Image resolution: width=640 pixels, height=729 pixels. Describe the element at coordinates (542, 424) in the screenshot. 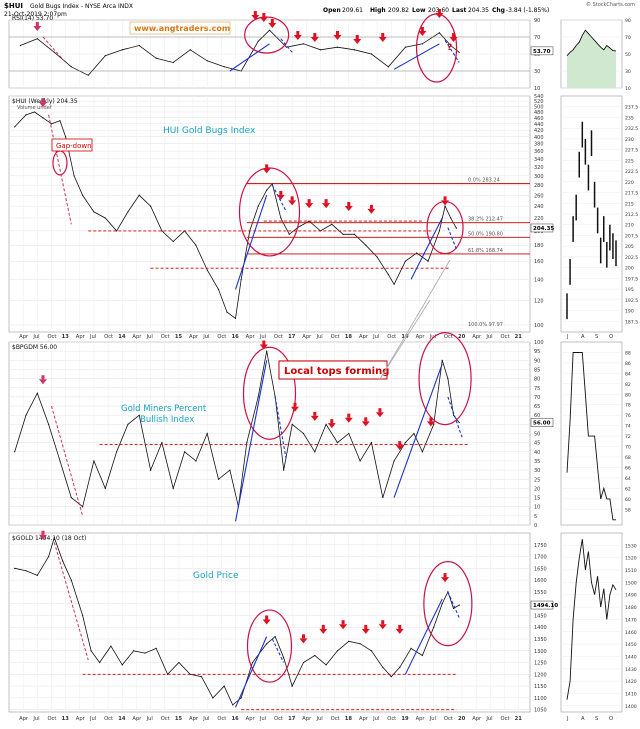

I see `last-value-bpgdm: 56.00` at that location.